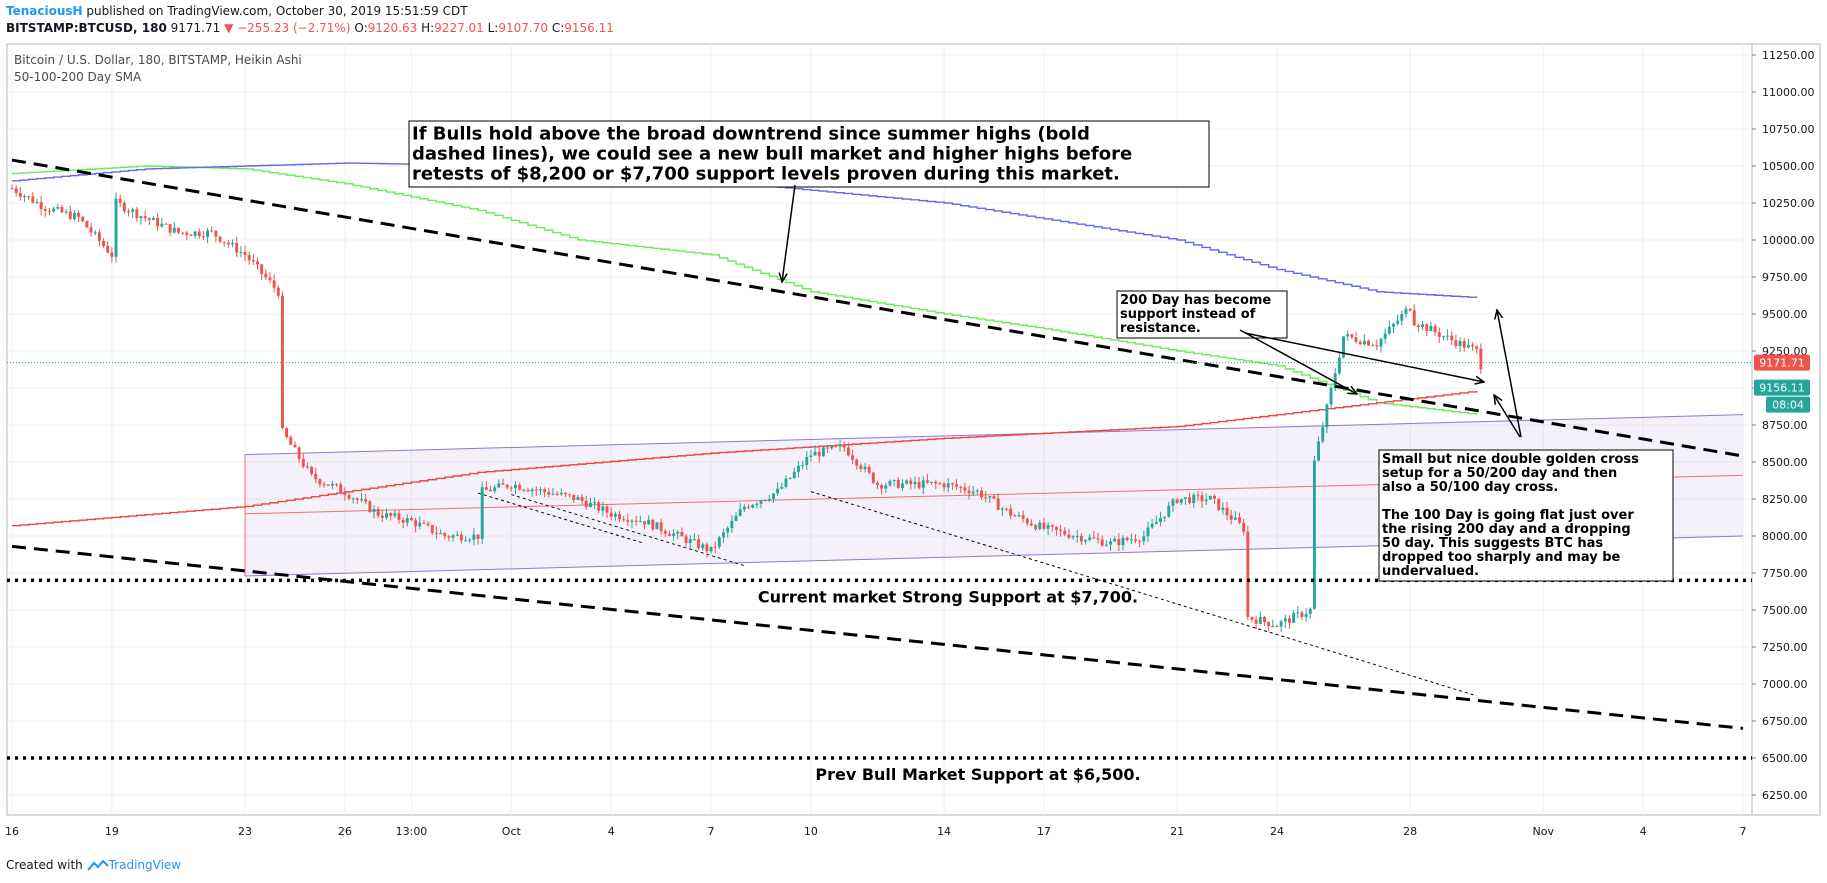 Image resolution: width=1827 pixels, height=883 pixels. I want to click on tradingview-link: TradingView, so click(145, 865).